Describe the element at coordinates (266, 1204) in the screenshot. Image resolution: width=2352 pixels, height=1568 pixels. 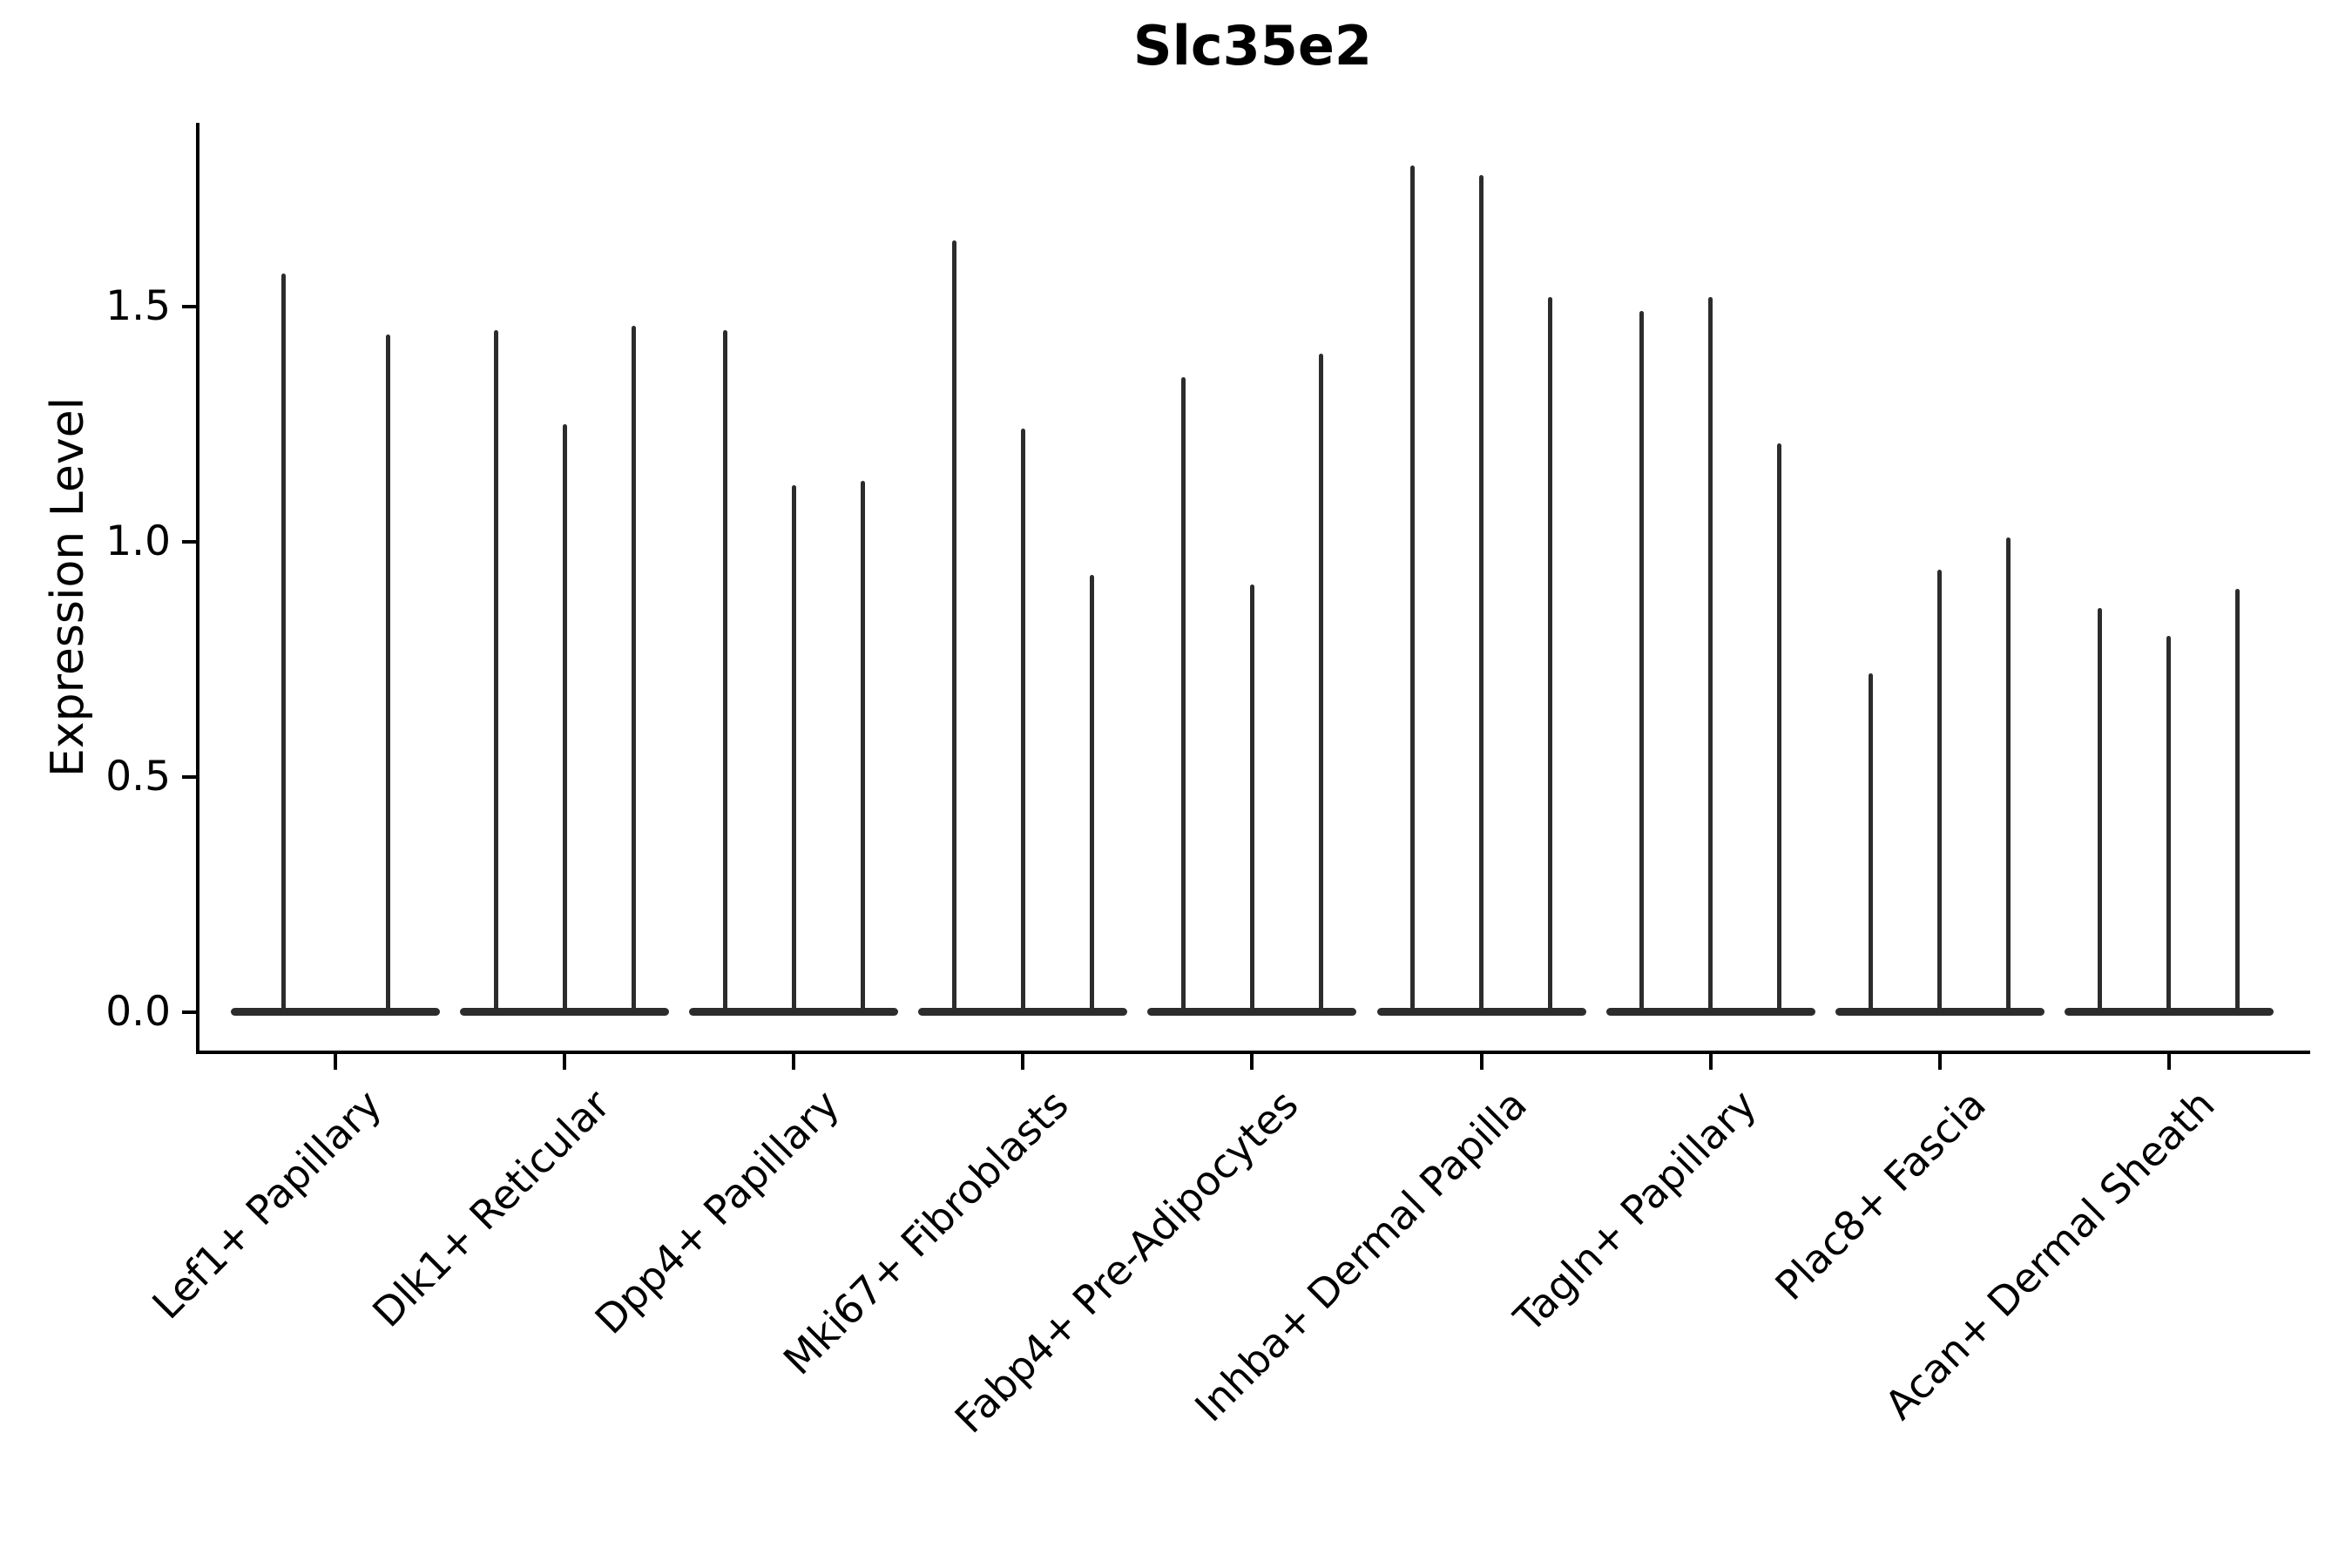
I see `x-tick-label: Lef1+ Papillary` at that location.